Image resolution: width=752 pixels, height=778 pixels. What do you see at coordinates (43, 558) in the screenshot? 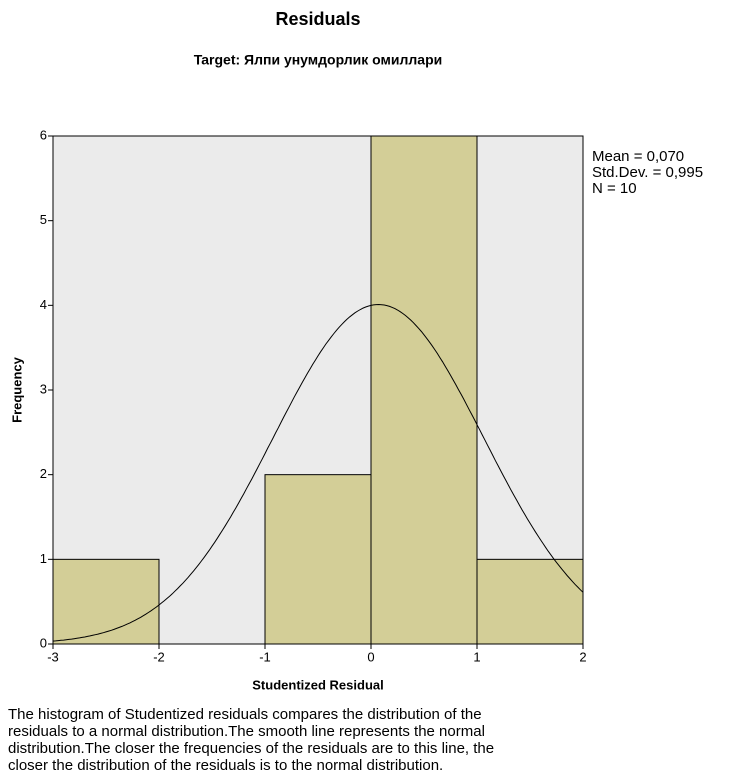
I see `y-tick-label: 1` at bounding box center [43, 558].